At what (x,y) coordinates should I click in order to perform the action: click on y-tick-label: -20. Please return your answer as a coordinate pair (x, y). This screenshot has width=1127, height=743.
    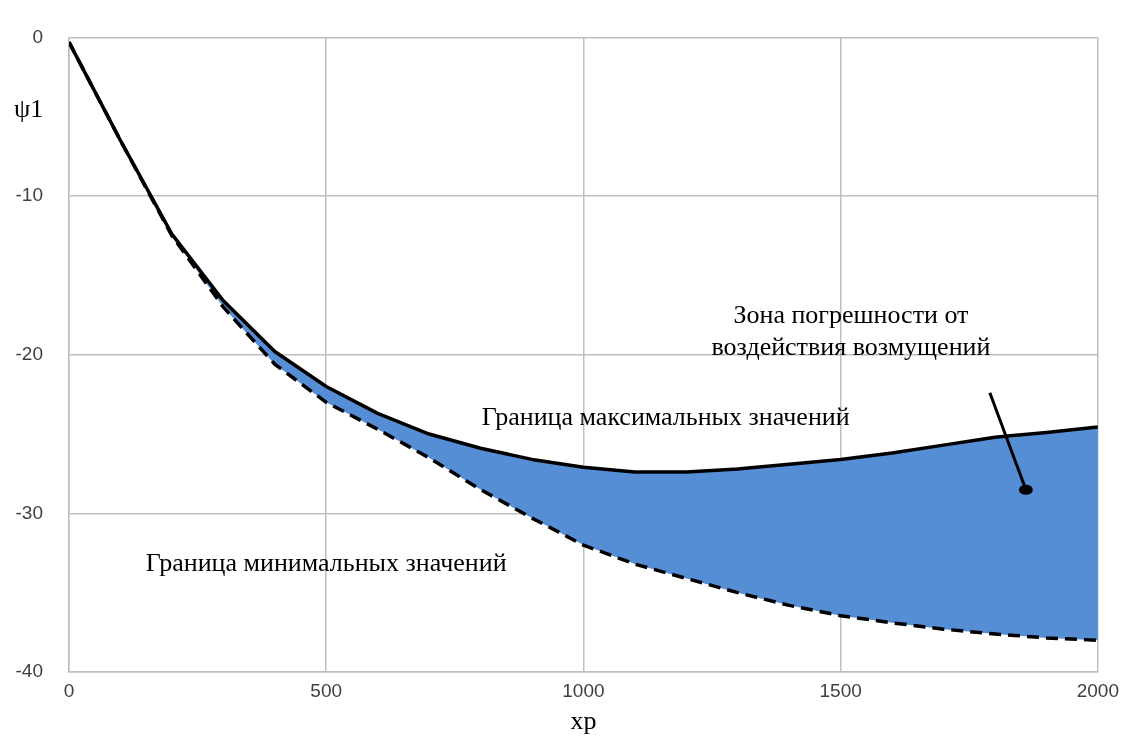
    Looking at the image, I should click on (29, 353).